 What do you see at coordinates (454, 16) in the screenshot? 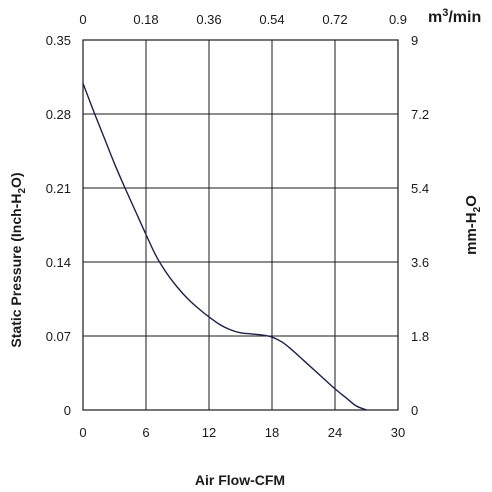
I see `top-axis-unit-label: m3/min` at bounding box center [454, 16].